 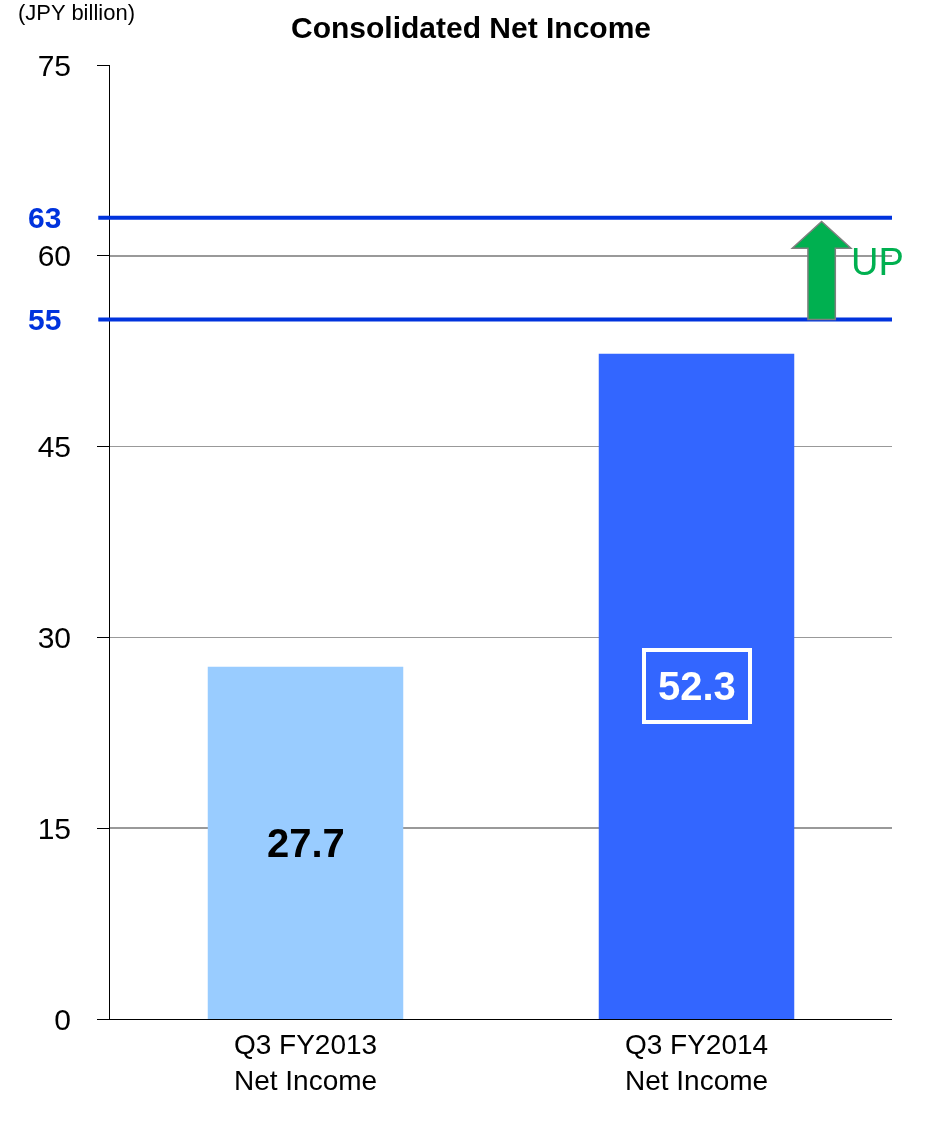 What do you see at coordinates (76, 12) in the screenshot?
I see `y-axis-title: (JPY billion)` at bounding box center [76, 12].